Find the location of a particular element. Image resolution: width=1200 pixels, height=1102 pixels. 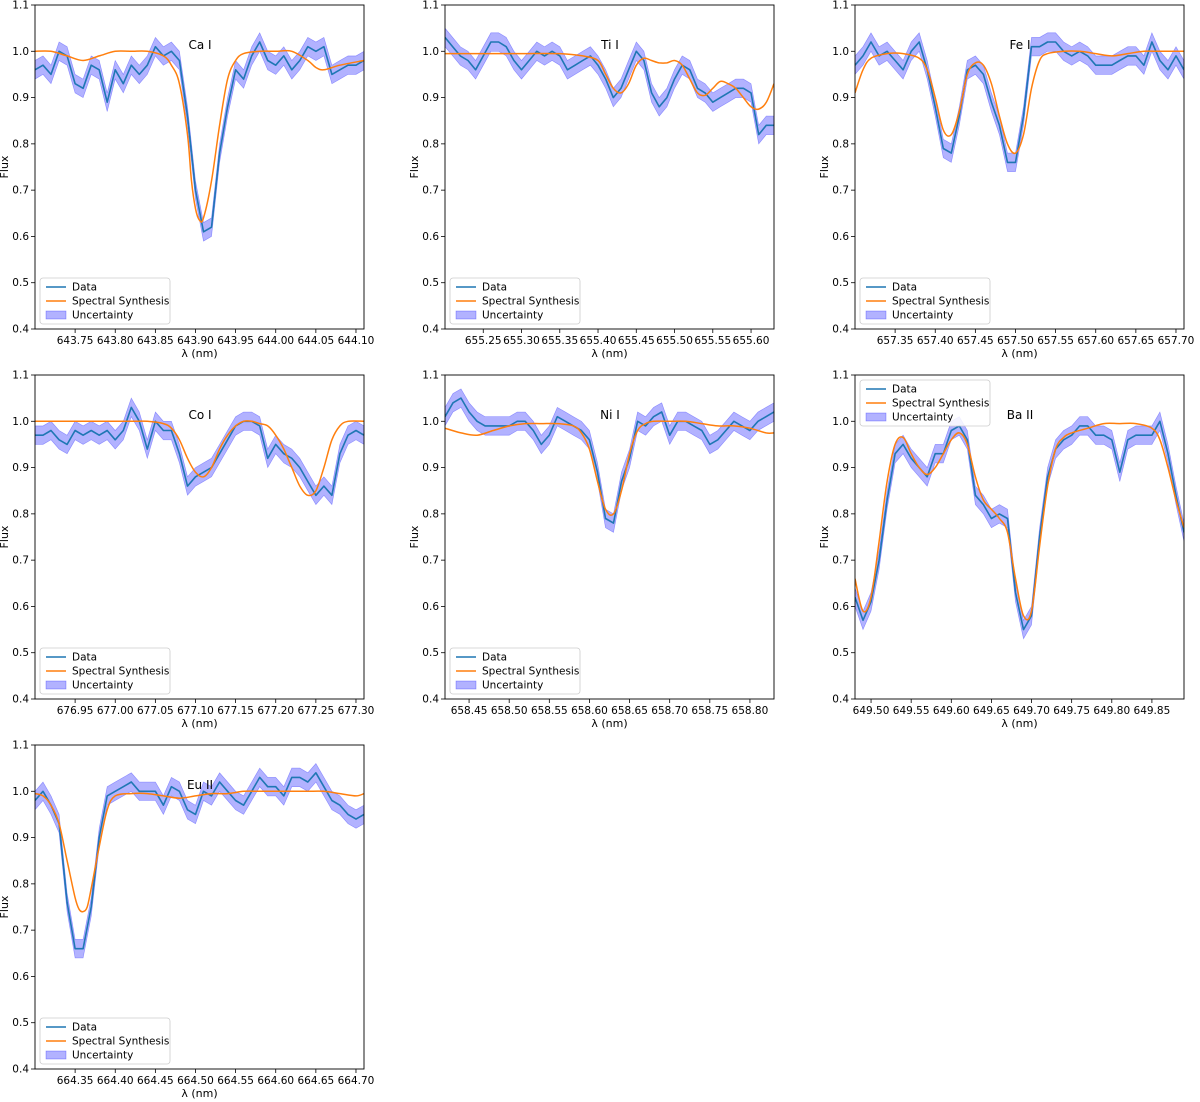

x-tick-label: 644.10 is located at coordinates (356, 341).